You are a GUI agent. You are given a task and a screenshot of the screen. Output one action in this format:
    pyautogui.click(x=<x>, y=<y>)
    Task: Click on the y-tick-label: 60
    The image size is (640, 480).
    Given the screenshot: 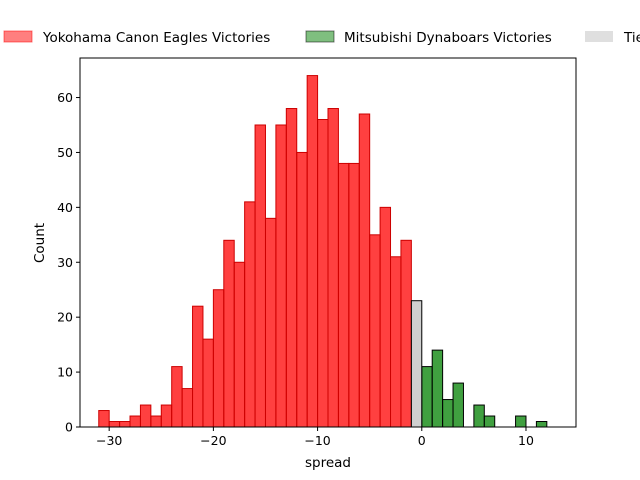 What is the action you would take?
    pyautogui.click(x=65, y=97)
    